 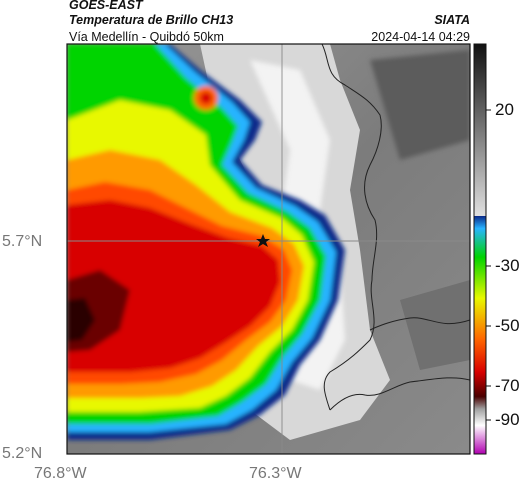 What do you see at coordinates (452, 20) in the screenshot?
I see `organization-label: SIATA` at bounding box center [452, 20].